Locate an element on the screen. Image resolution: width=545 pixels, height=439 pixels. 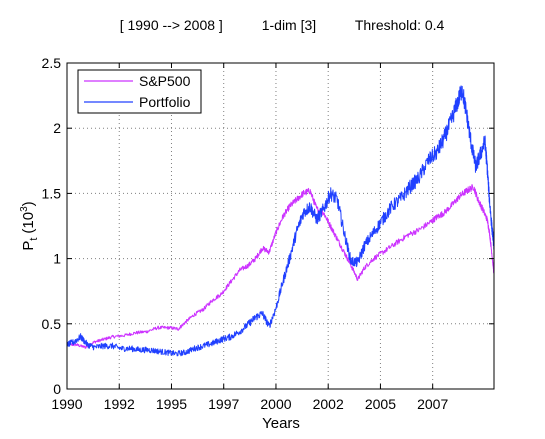
y-axis-label: Pt (103) is located at coordinates (29, 225).